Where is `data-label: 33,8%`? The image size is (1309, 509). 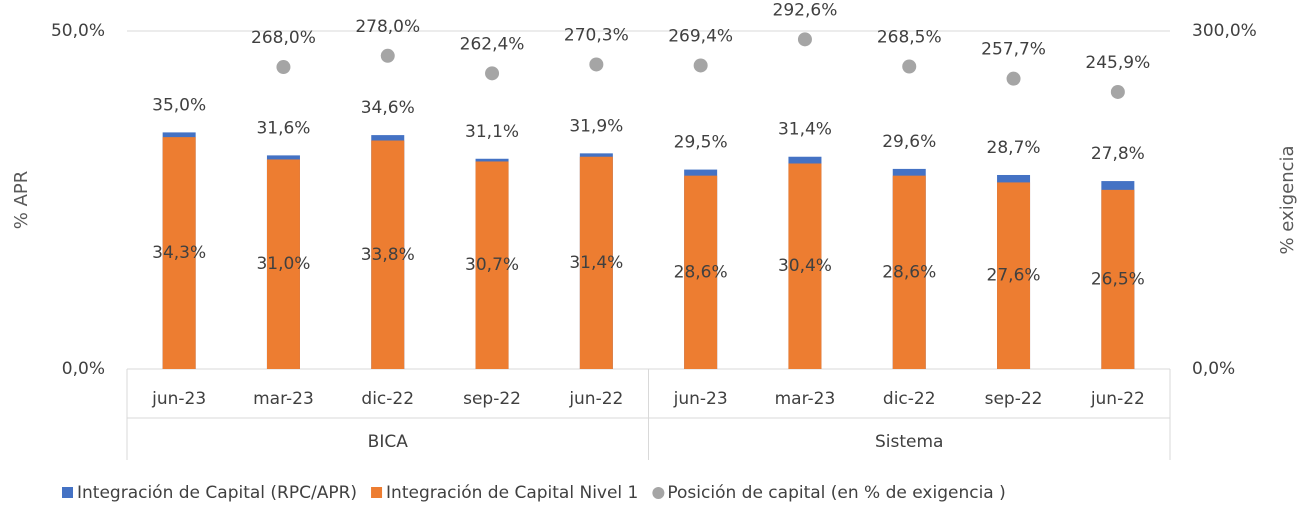
data-label: 33,8% is located at coordinates (388, 255).